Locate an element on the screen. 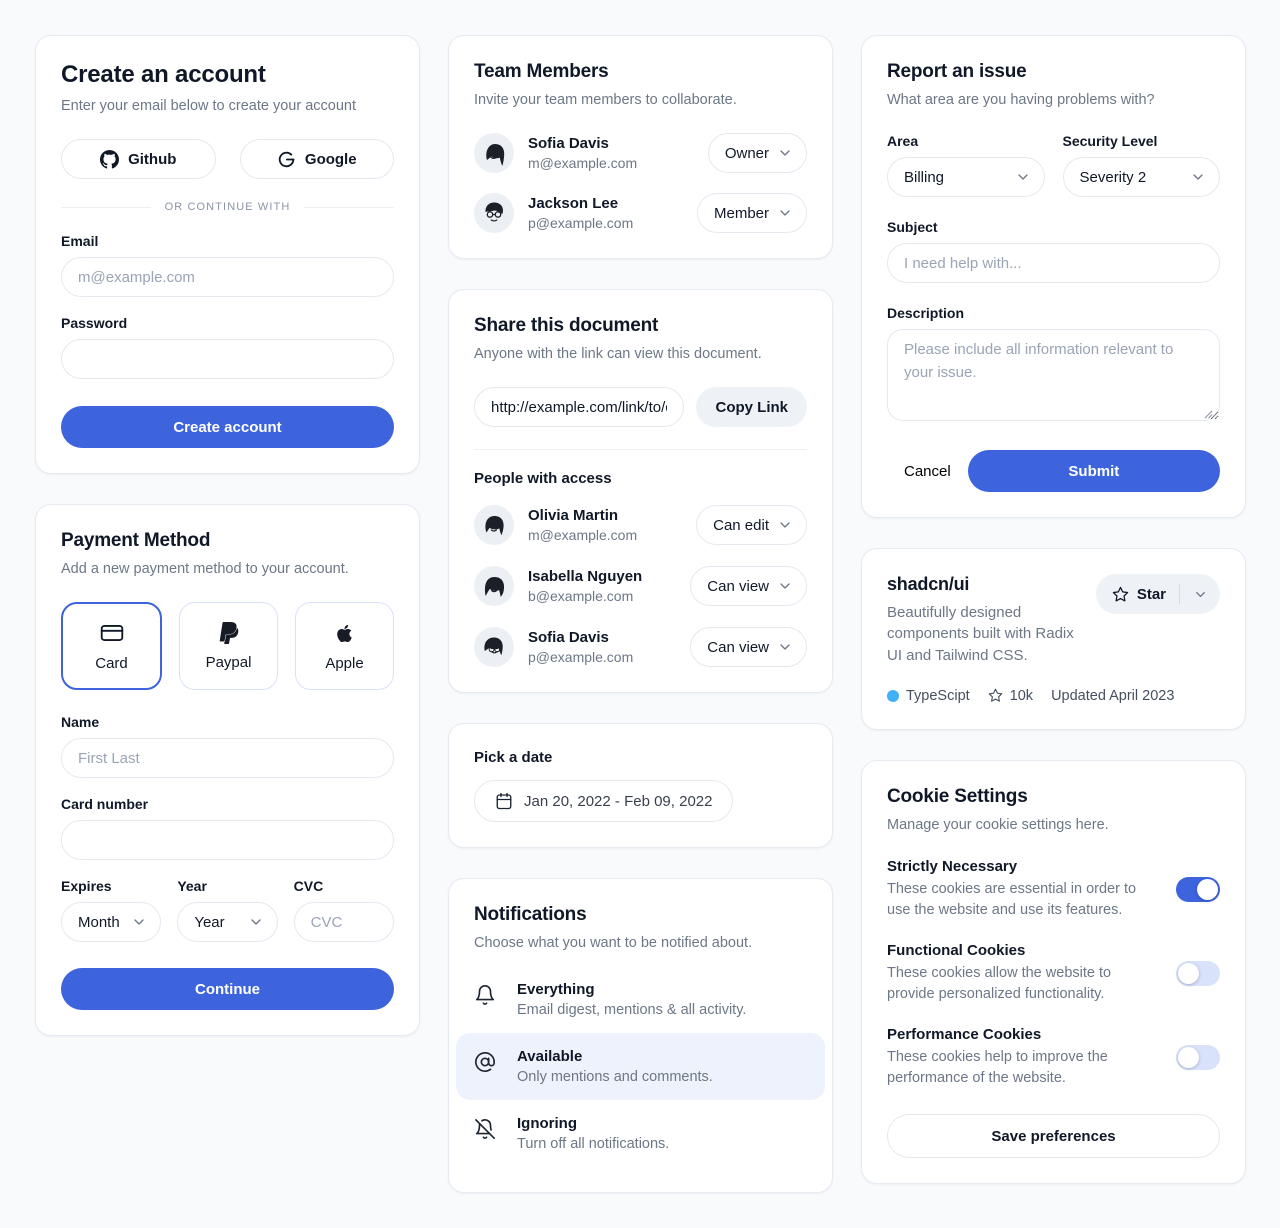 The image size is (1280, 1228). payment-method-tiles: Card Paypal Apple is located at coordinates (227, 646).